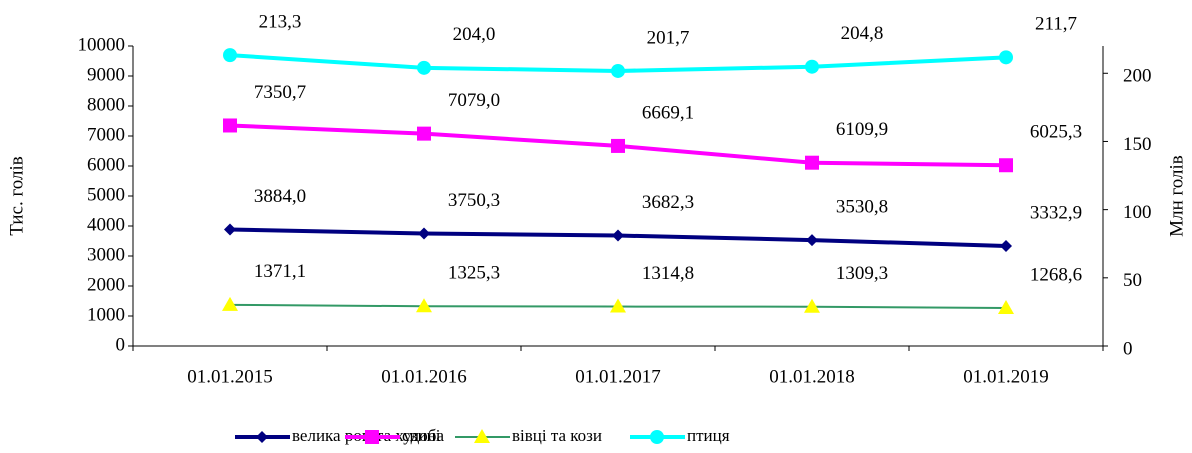 The image size is (1192, 453). What do you see at coordinates (862, 206) in the screenshot?
I see `data-label: 3530,8` at bounding box center [862, 206].